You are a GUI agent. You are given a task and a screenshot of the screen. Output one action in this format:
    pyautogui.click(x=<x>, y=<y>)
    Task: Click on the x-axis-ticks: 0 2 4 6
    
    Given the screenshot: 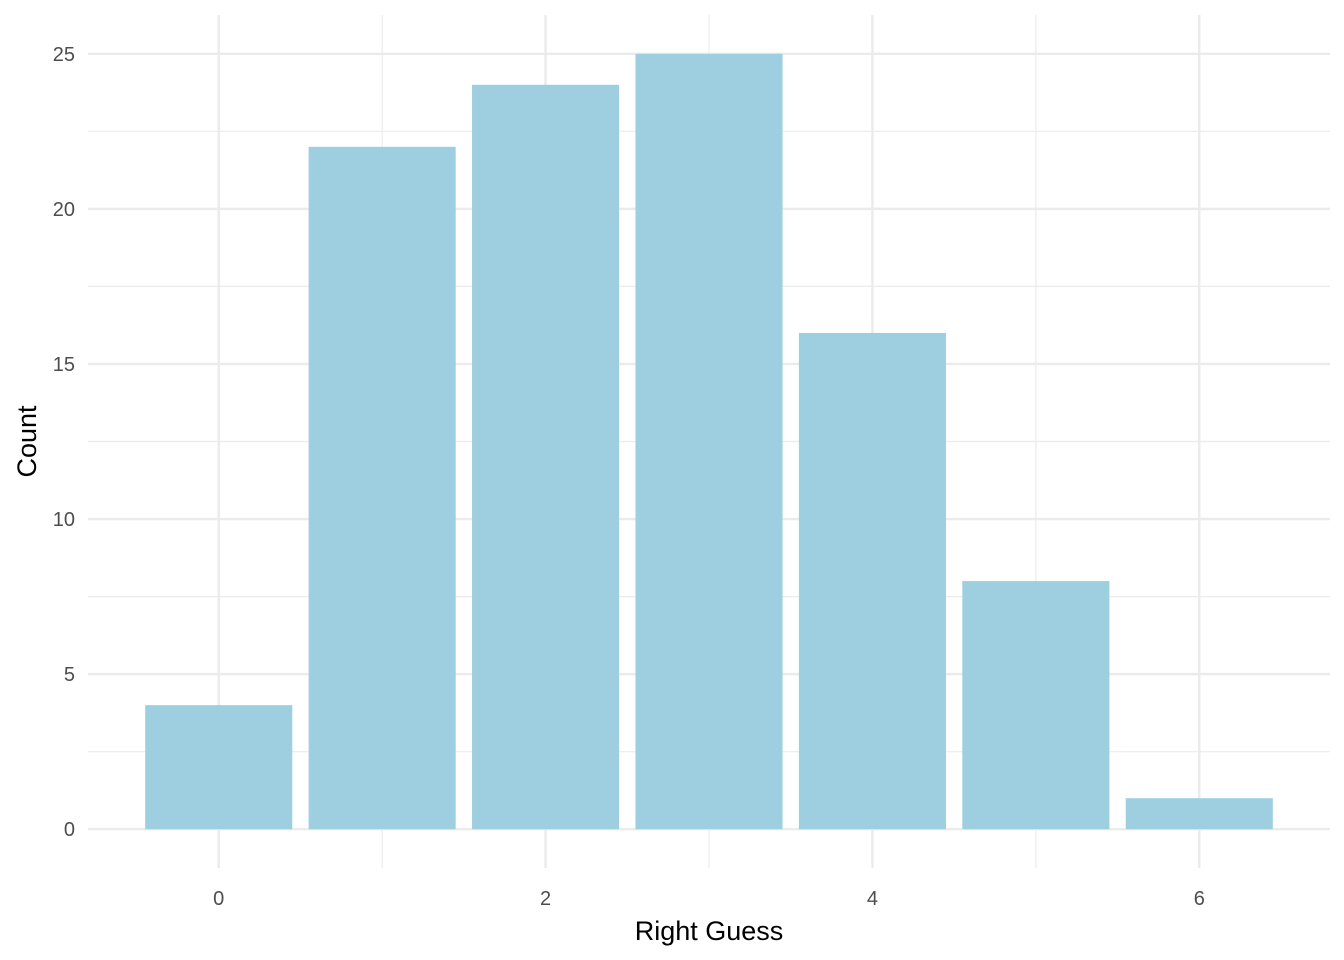 What is the action you would take?
    pyautogui.click(x=709, y=899)
    